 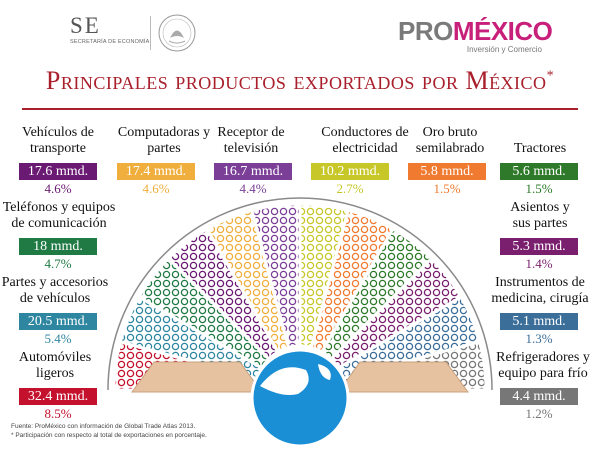 What do you see at coordinates (539, 171) in the screenshot?
I see `product-value: 5.6 mmd.` at bounding box center [539, 171].